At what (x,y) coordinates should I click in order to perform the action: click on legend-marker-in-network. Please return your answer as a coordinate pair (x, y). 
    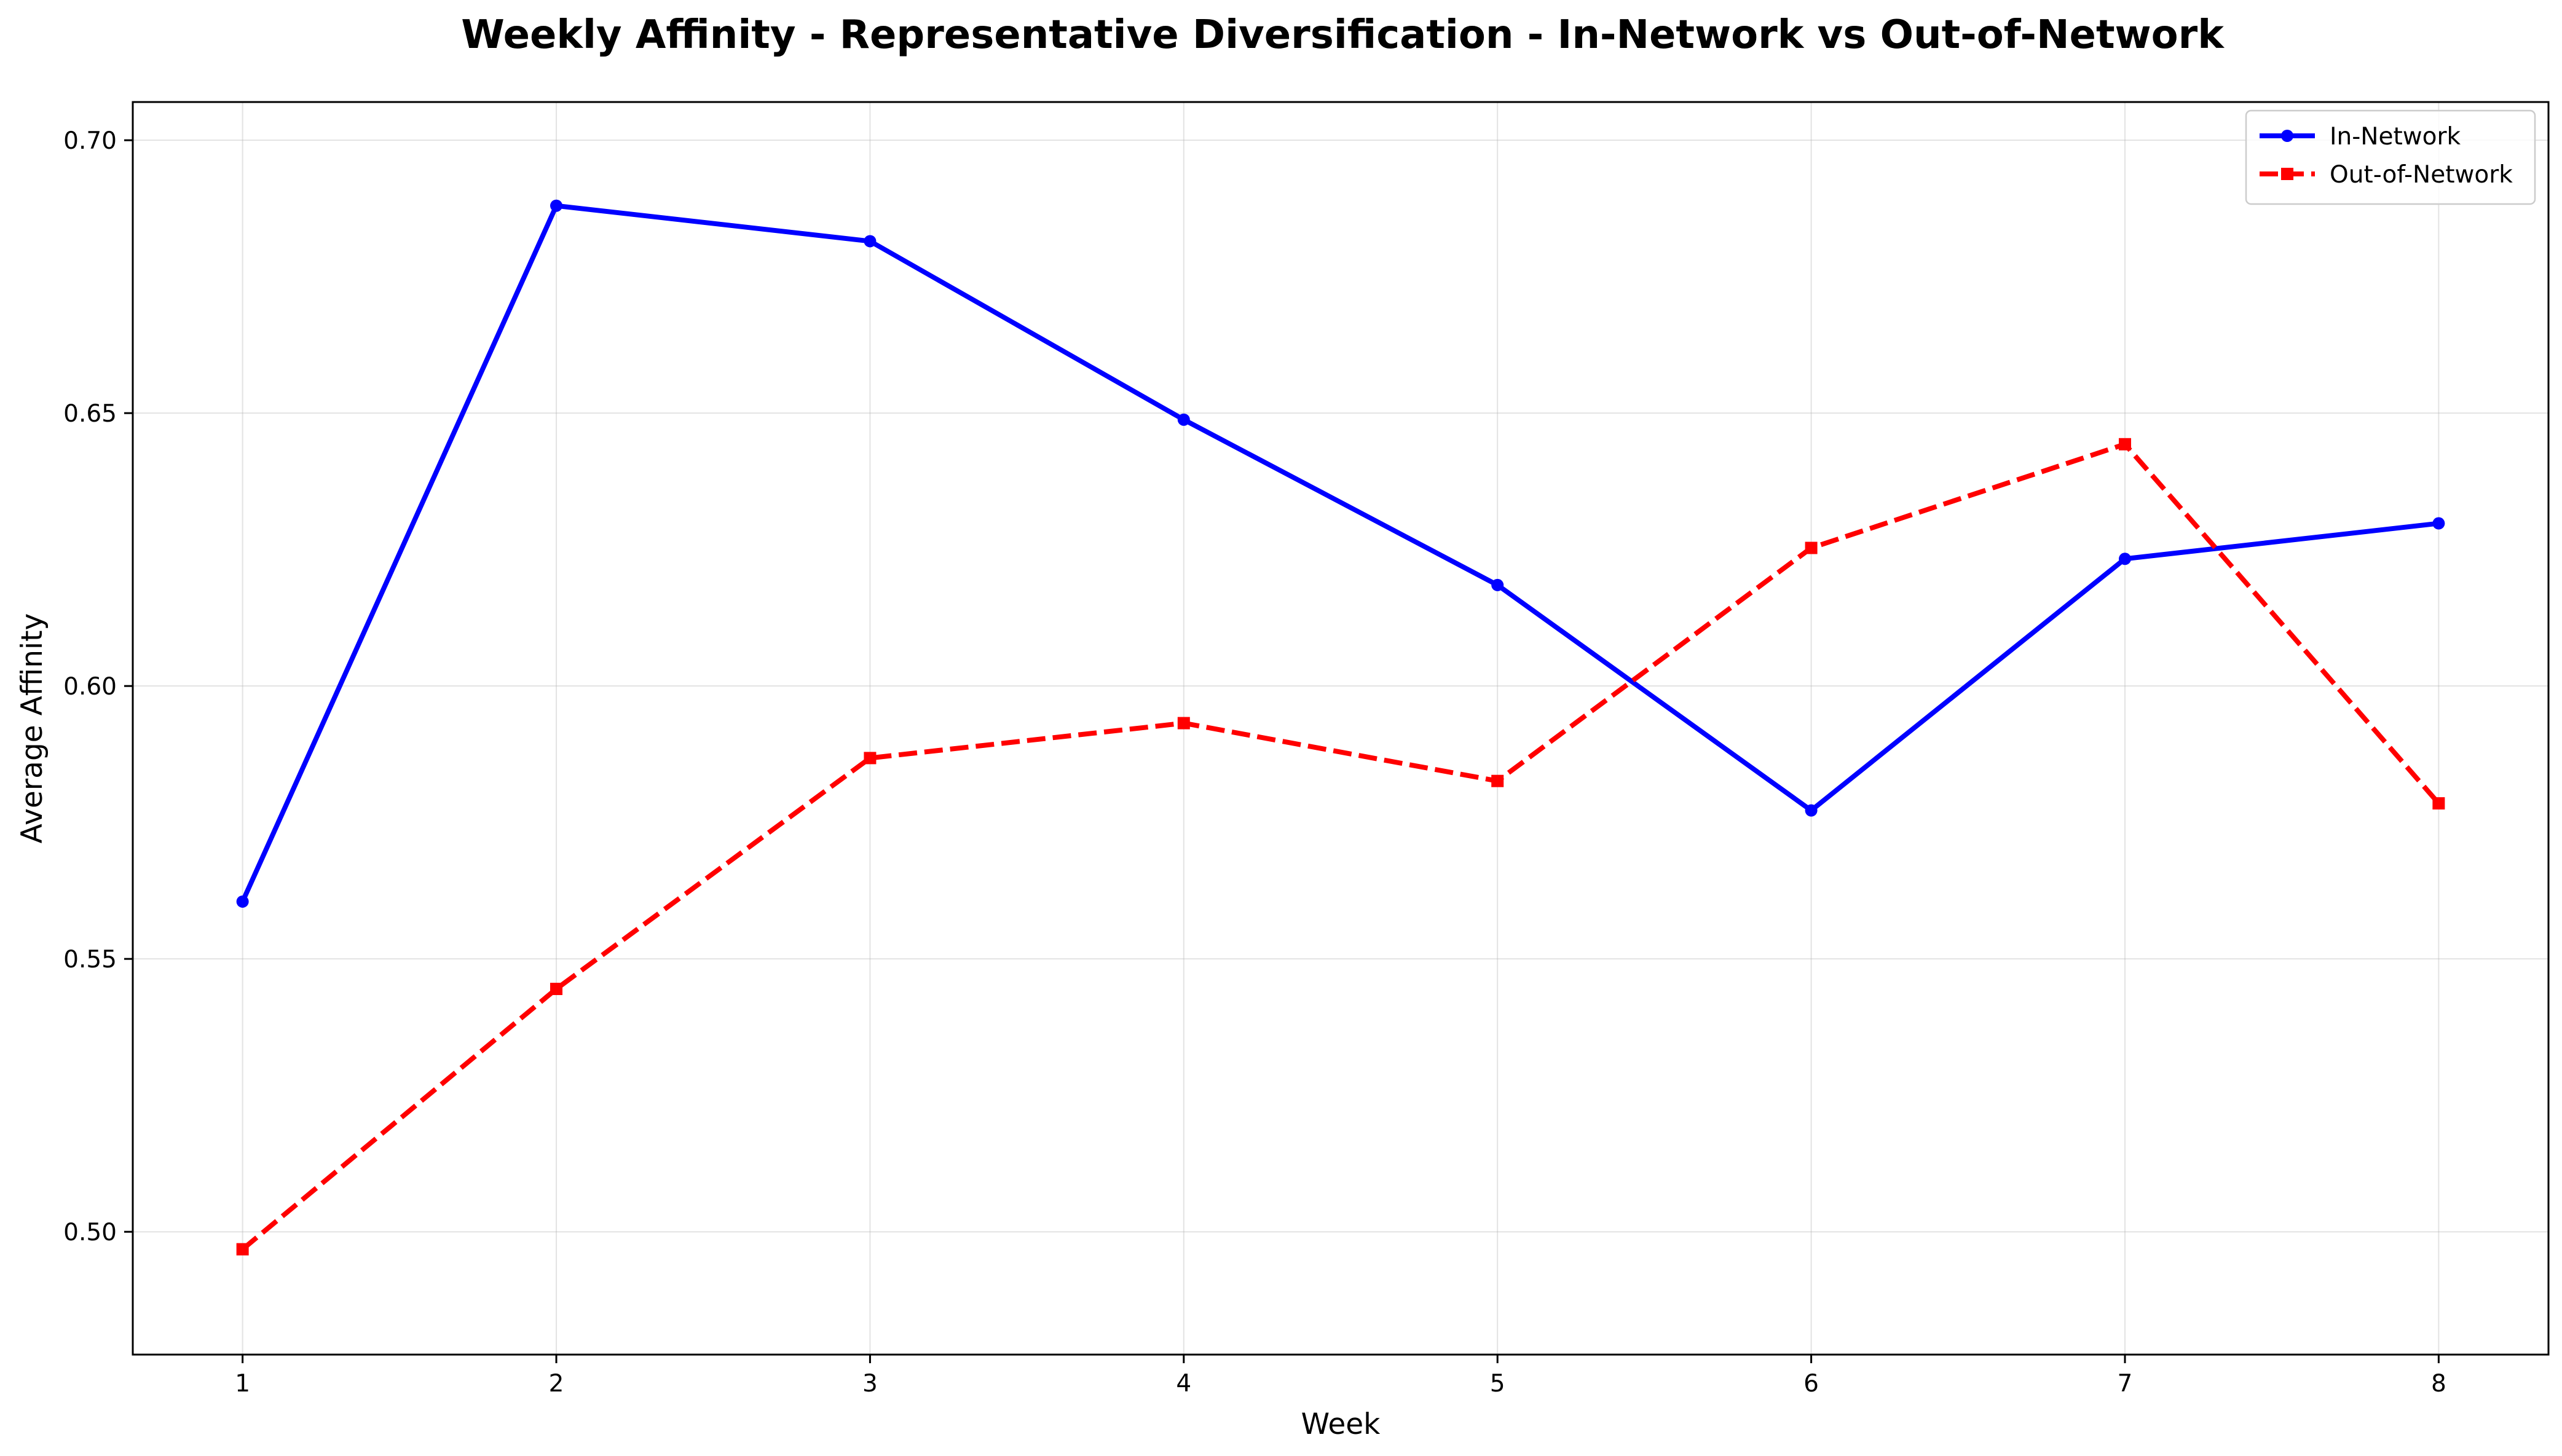
    Looking at the image, I should click on (2287, 136).